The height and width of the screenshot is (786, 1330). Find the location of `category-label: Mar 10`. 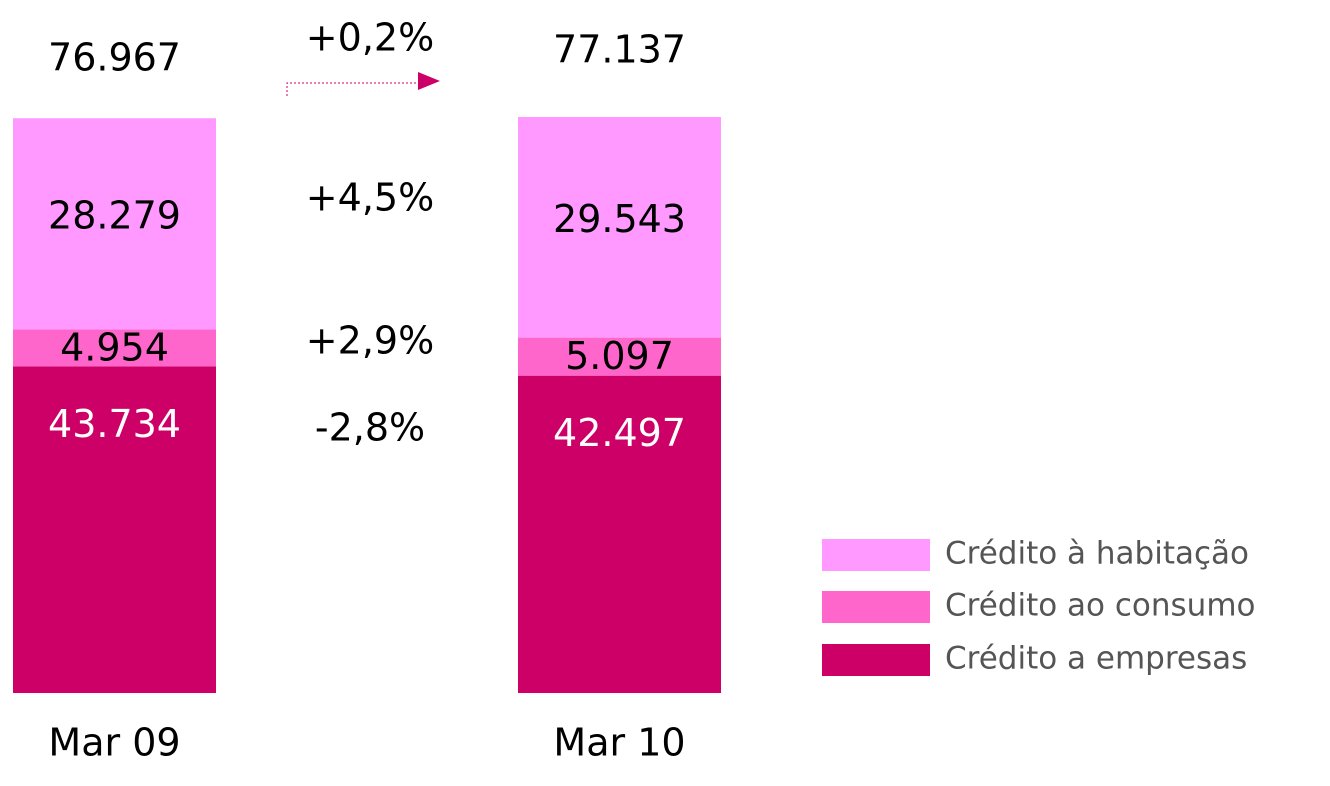

category-label: Mar 10 is located at coordinates (619, 743).